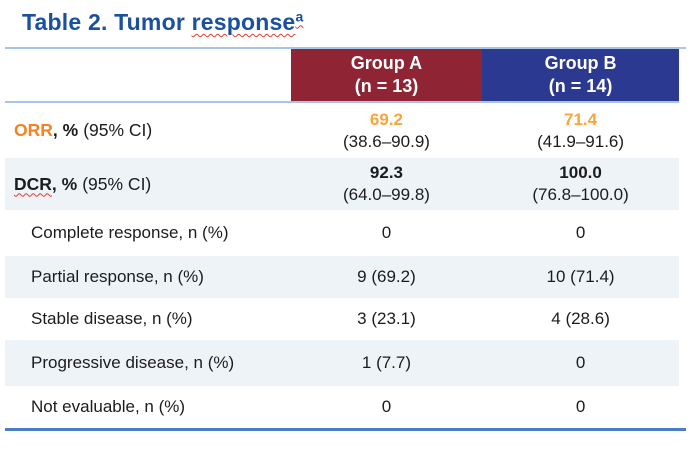 The height and width of the screenshot is (453, 696). What do you see at coordinates (580, 75) in the screenshot?
I see `header-group-b: Group B (n = 14)` at bounding box center [580, 75].